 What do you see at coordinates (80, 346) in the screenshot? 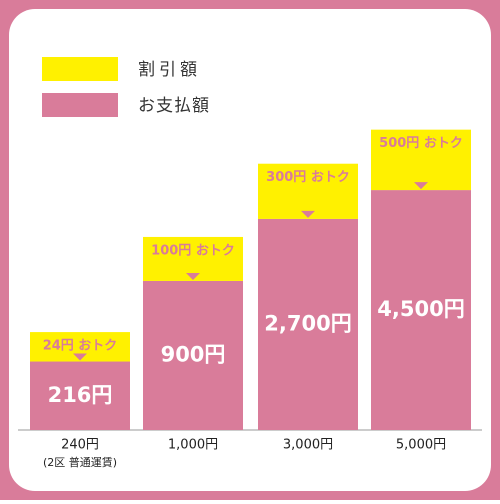
I see `discount-label: 24円 おトク` at bounding box center [80, 346].